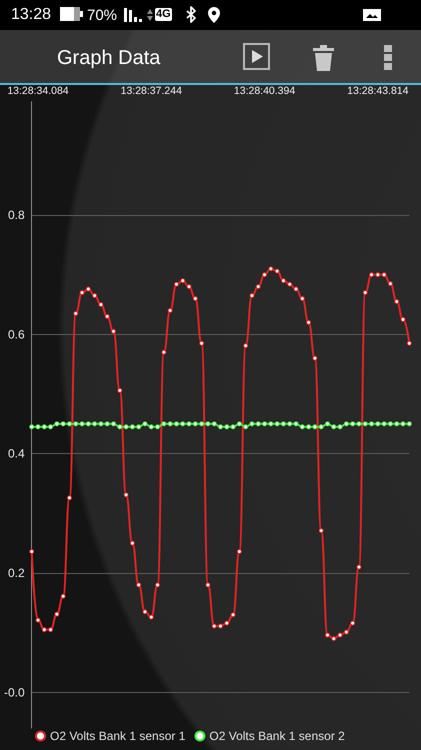 The height and width of the screenshot is (750, 421). What do you see at coordinates (17, 453) in the screenshot?
I see `y-tick-label: 0.4` at bounding box center [17, 453].